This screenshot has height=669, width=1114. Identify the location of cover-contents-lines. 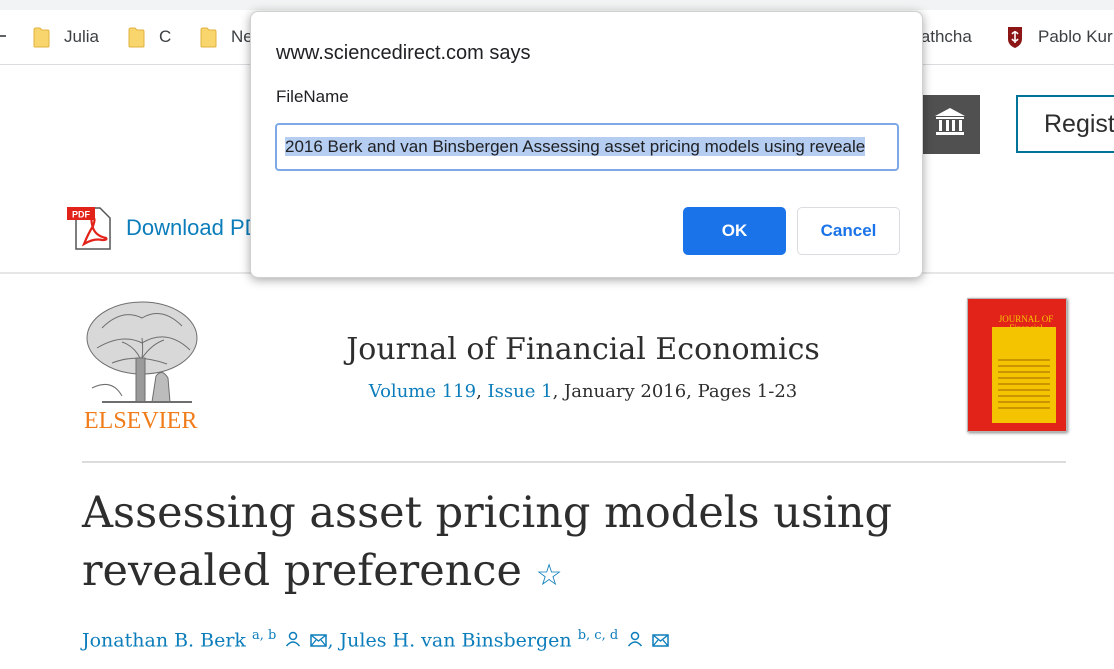
(1024, 386).